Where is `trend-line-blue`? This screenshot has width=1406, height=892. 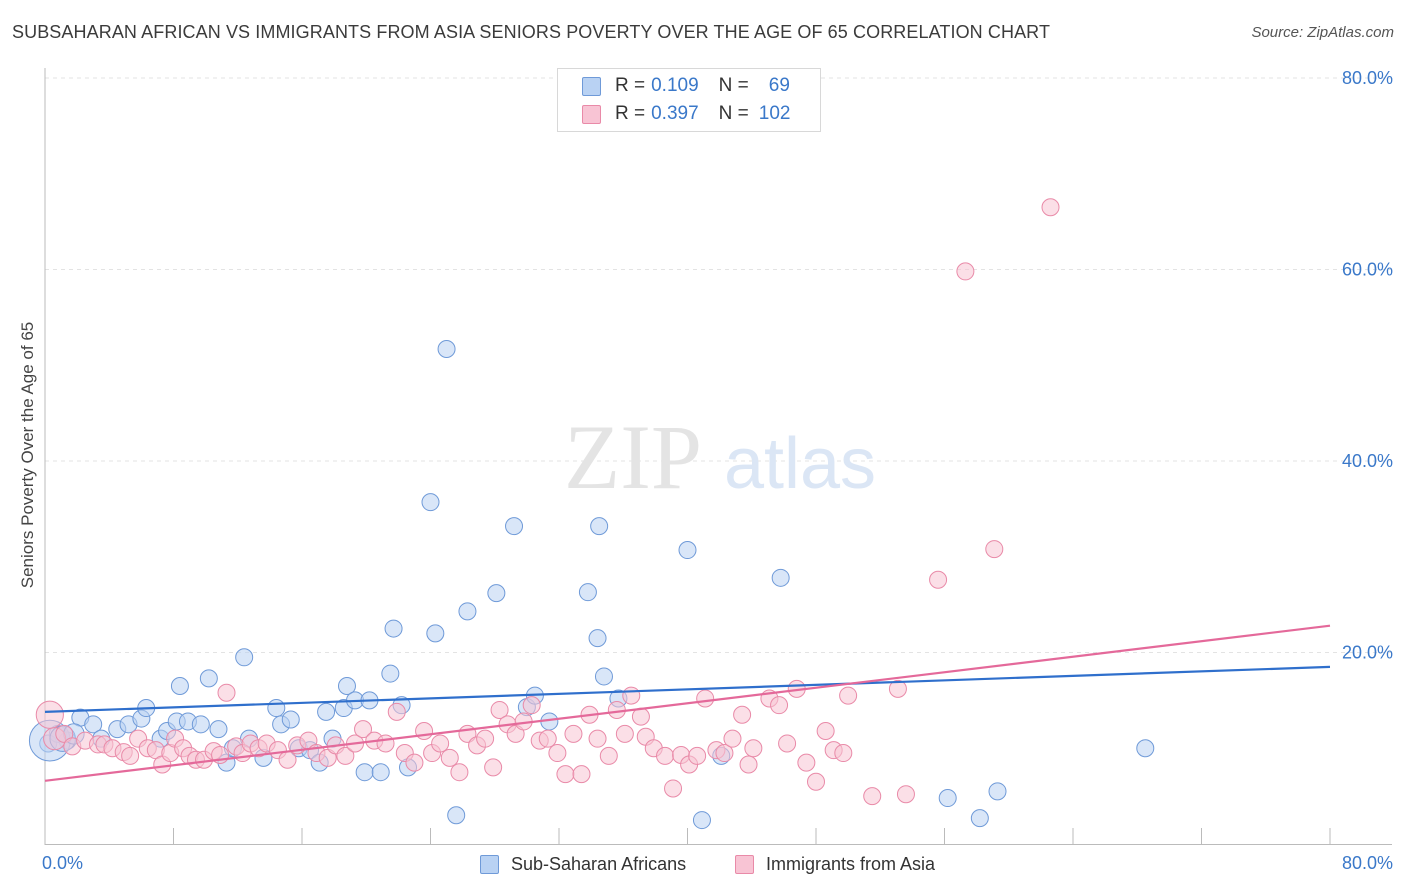
trend-line-blue is located at coordinates (687, 689).